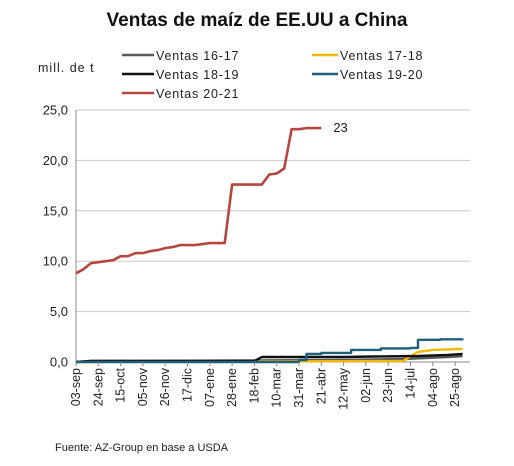 The height and width of the screenshot is (466, 514). What do you see at coordinates (411, 383) in the screenshot?
I see `x-tick-label: 14-jul` at bounding box center [411, 383].